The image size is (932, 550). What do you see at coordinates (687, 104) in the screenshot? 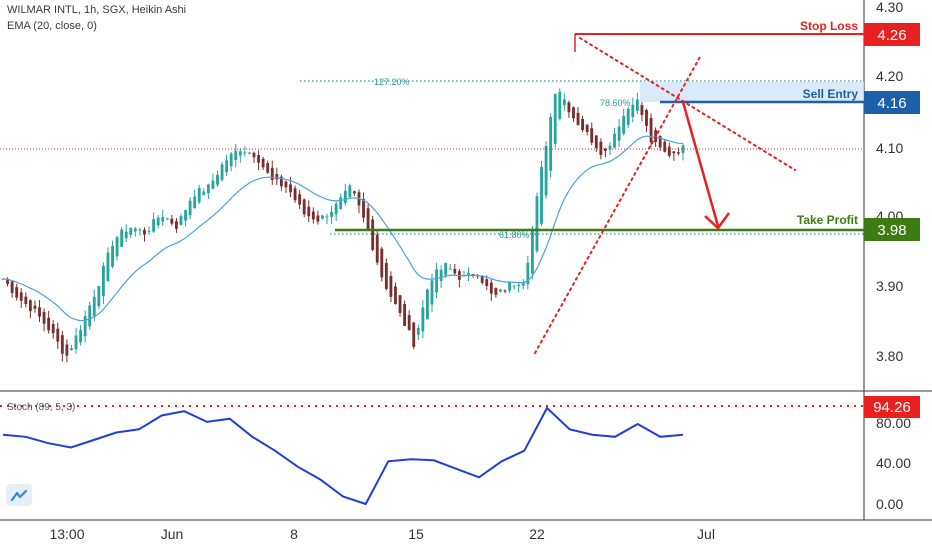
I see `descending-trendline` at bounding box center [687, 104].